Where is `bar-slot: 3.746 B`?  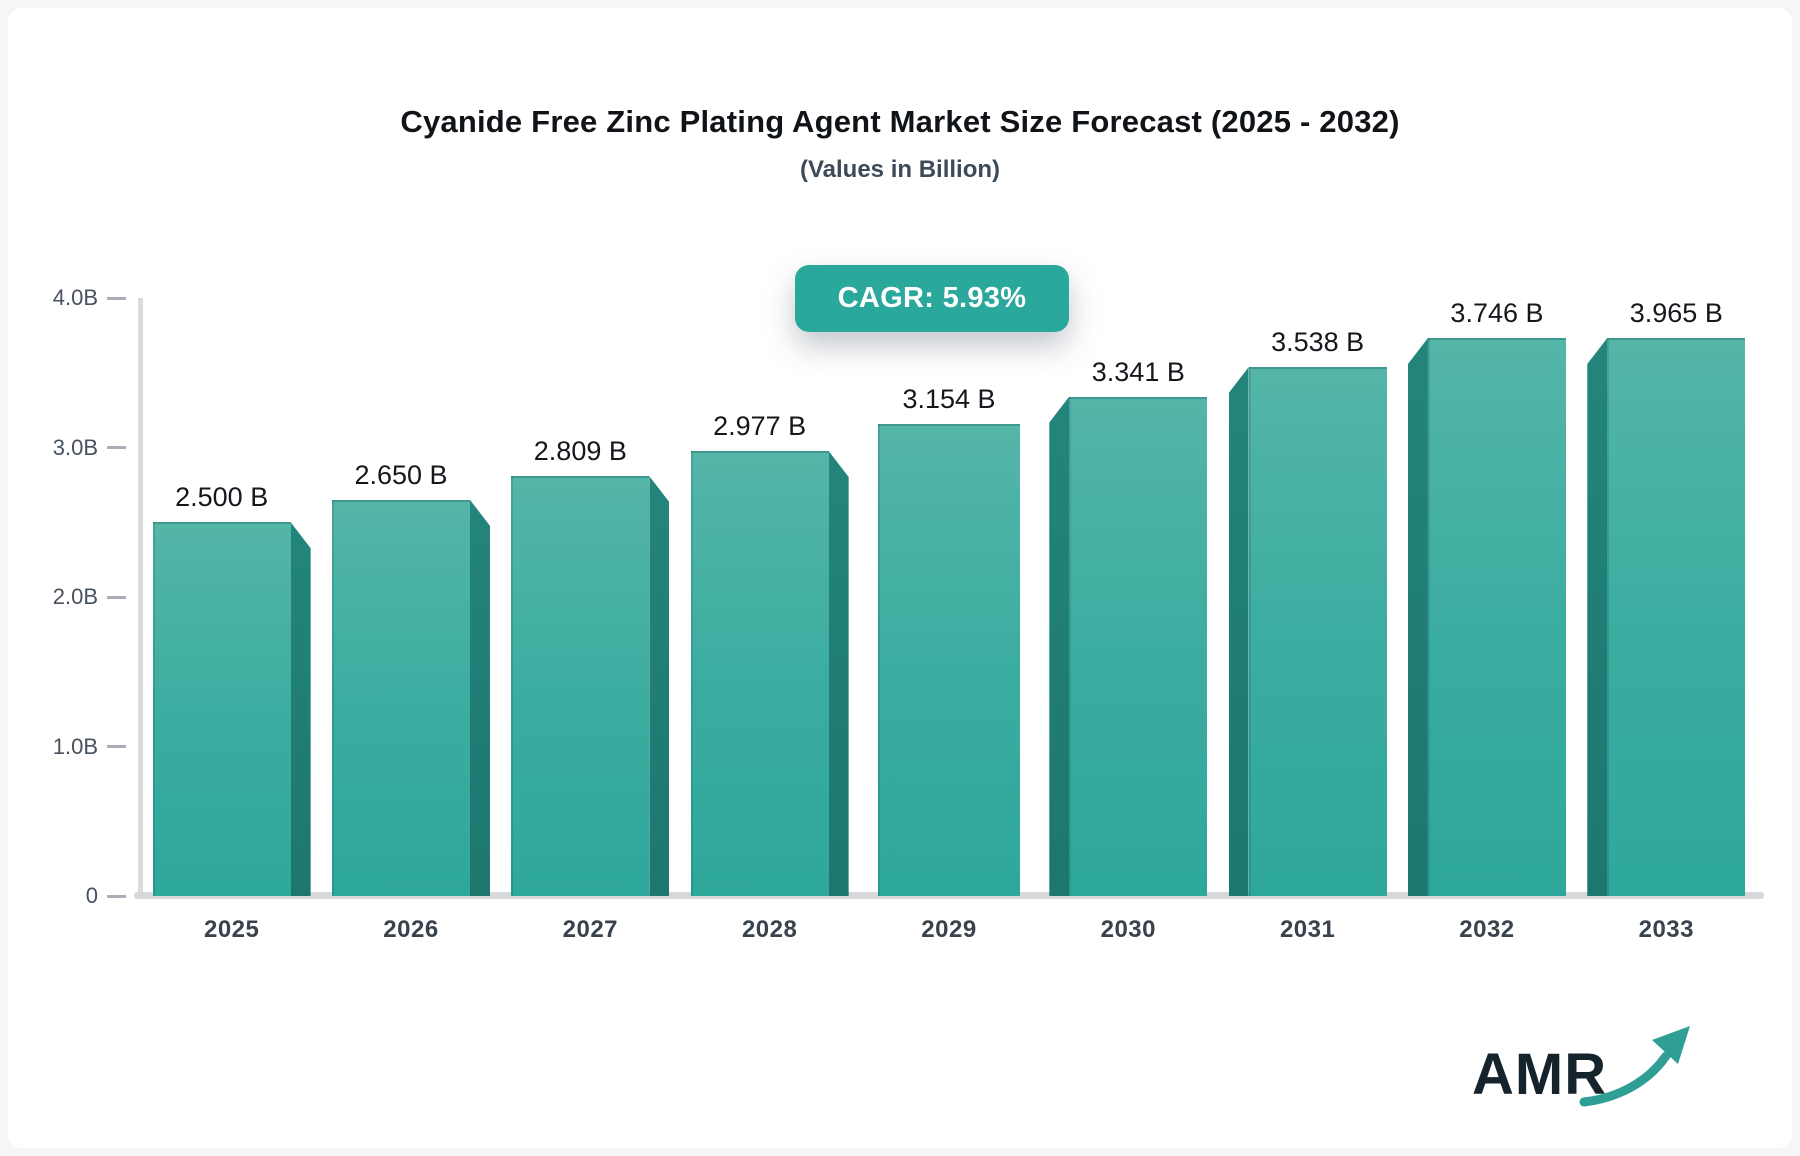 bar-slot: 3.746 B is located at coordinates (1486, 597).